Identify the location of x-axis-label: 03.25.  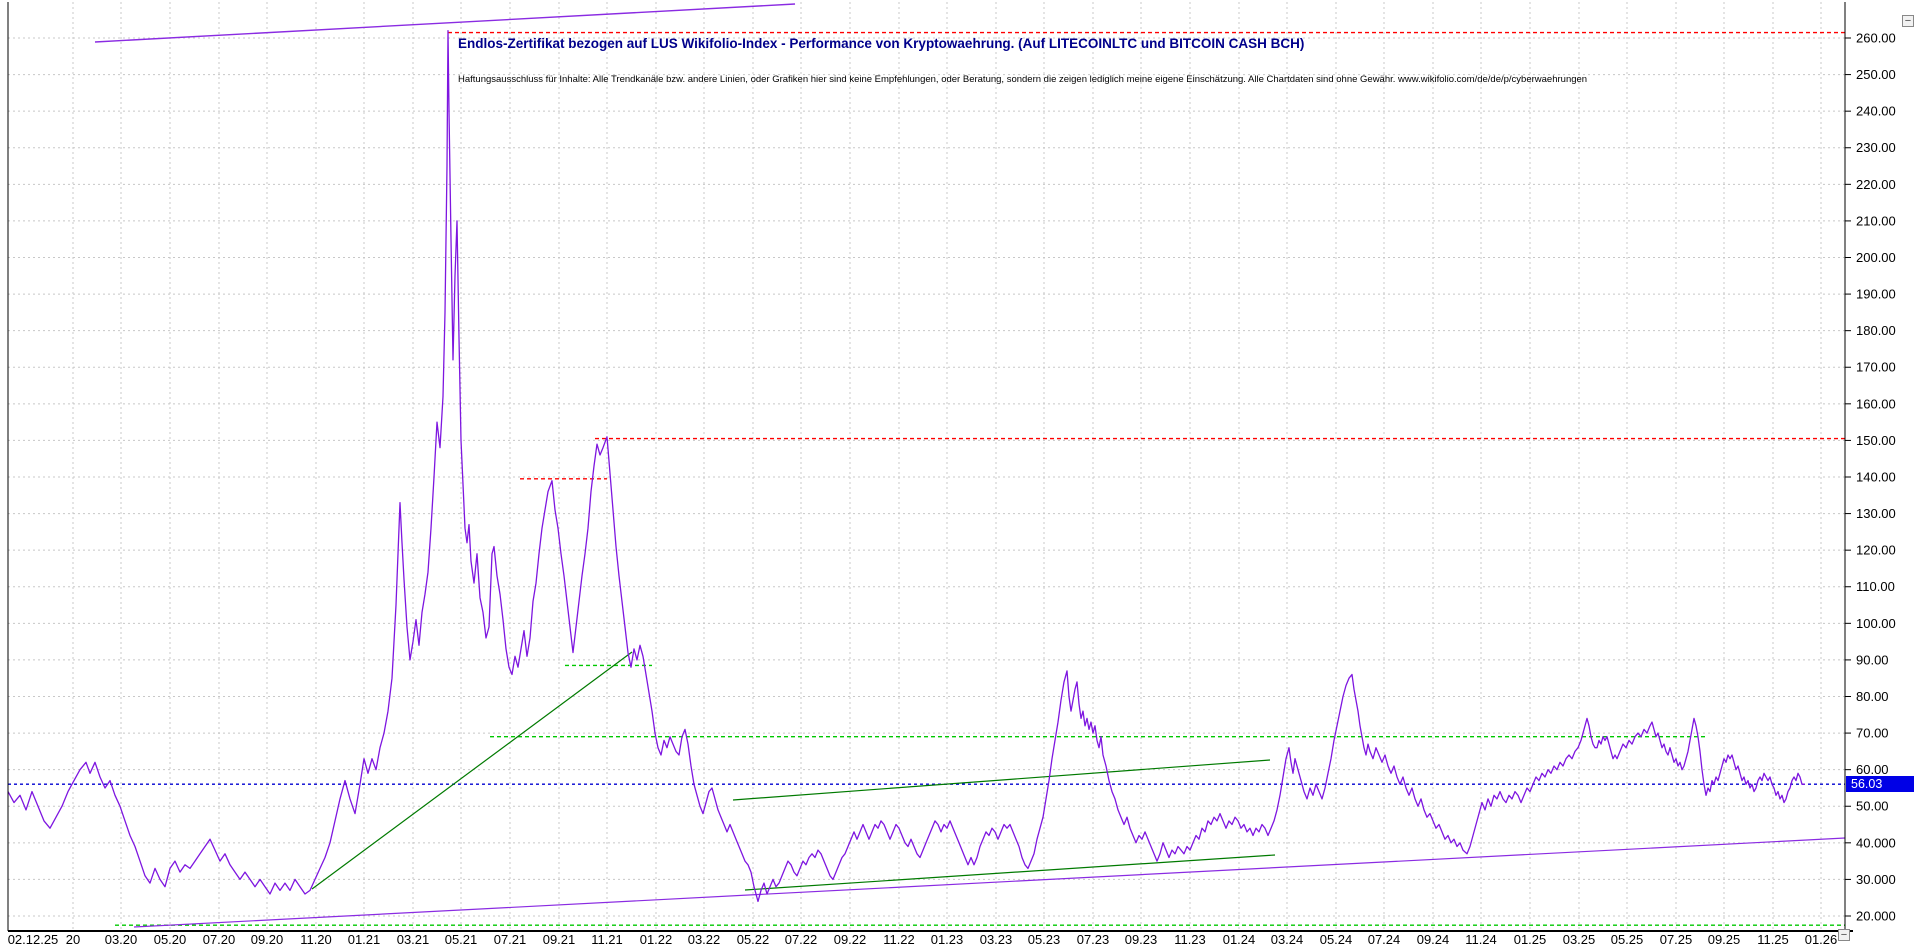
(1579, 939).